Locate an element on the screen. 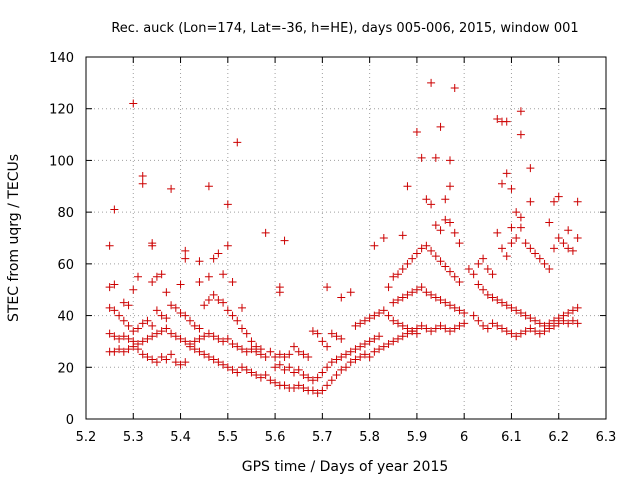  y-tick-label: 60 is located at coordinates (65, 265).